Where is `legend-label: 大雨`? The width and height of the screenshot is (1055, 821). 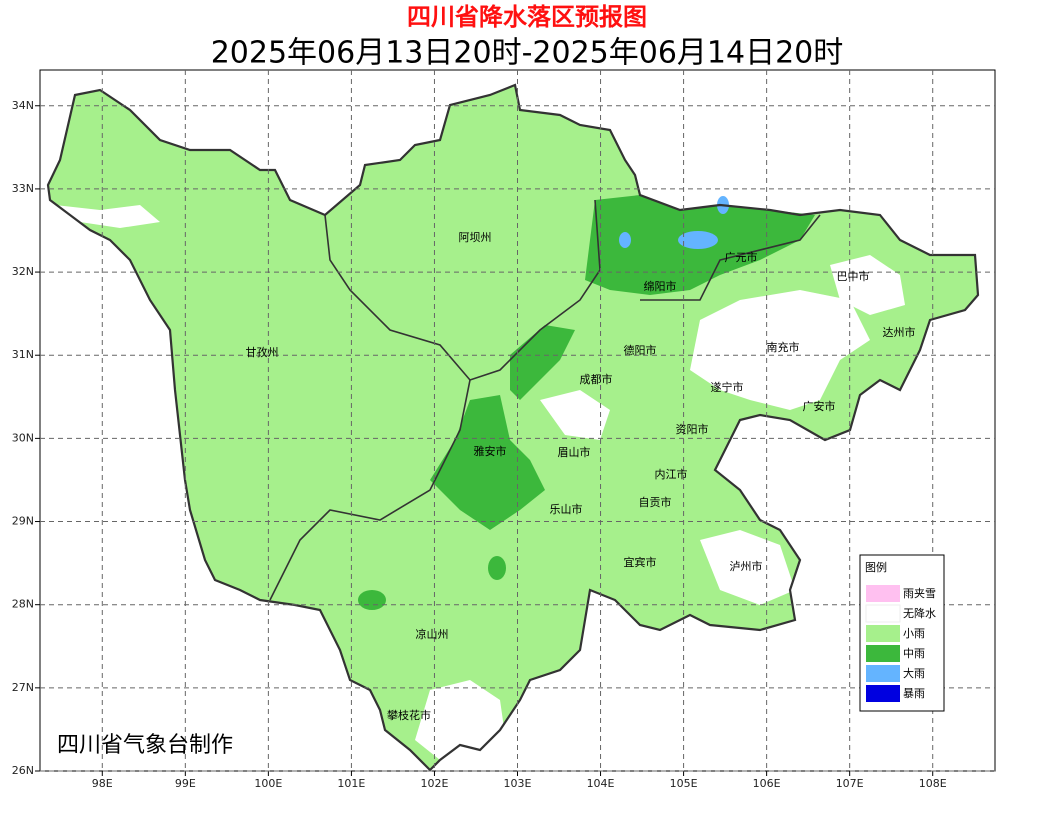 legend-label: 大雨 is located at coordinates (914, 673).